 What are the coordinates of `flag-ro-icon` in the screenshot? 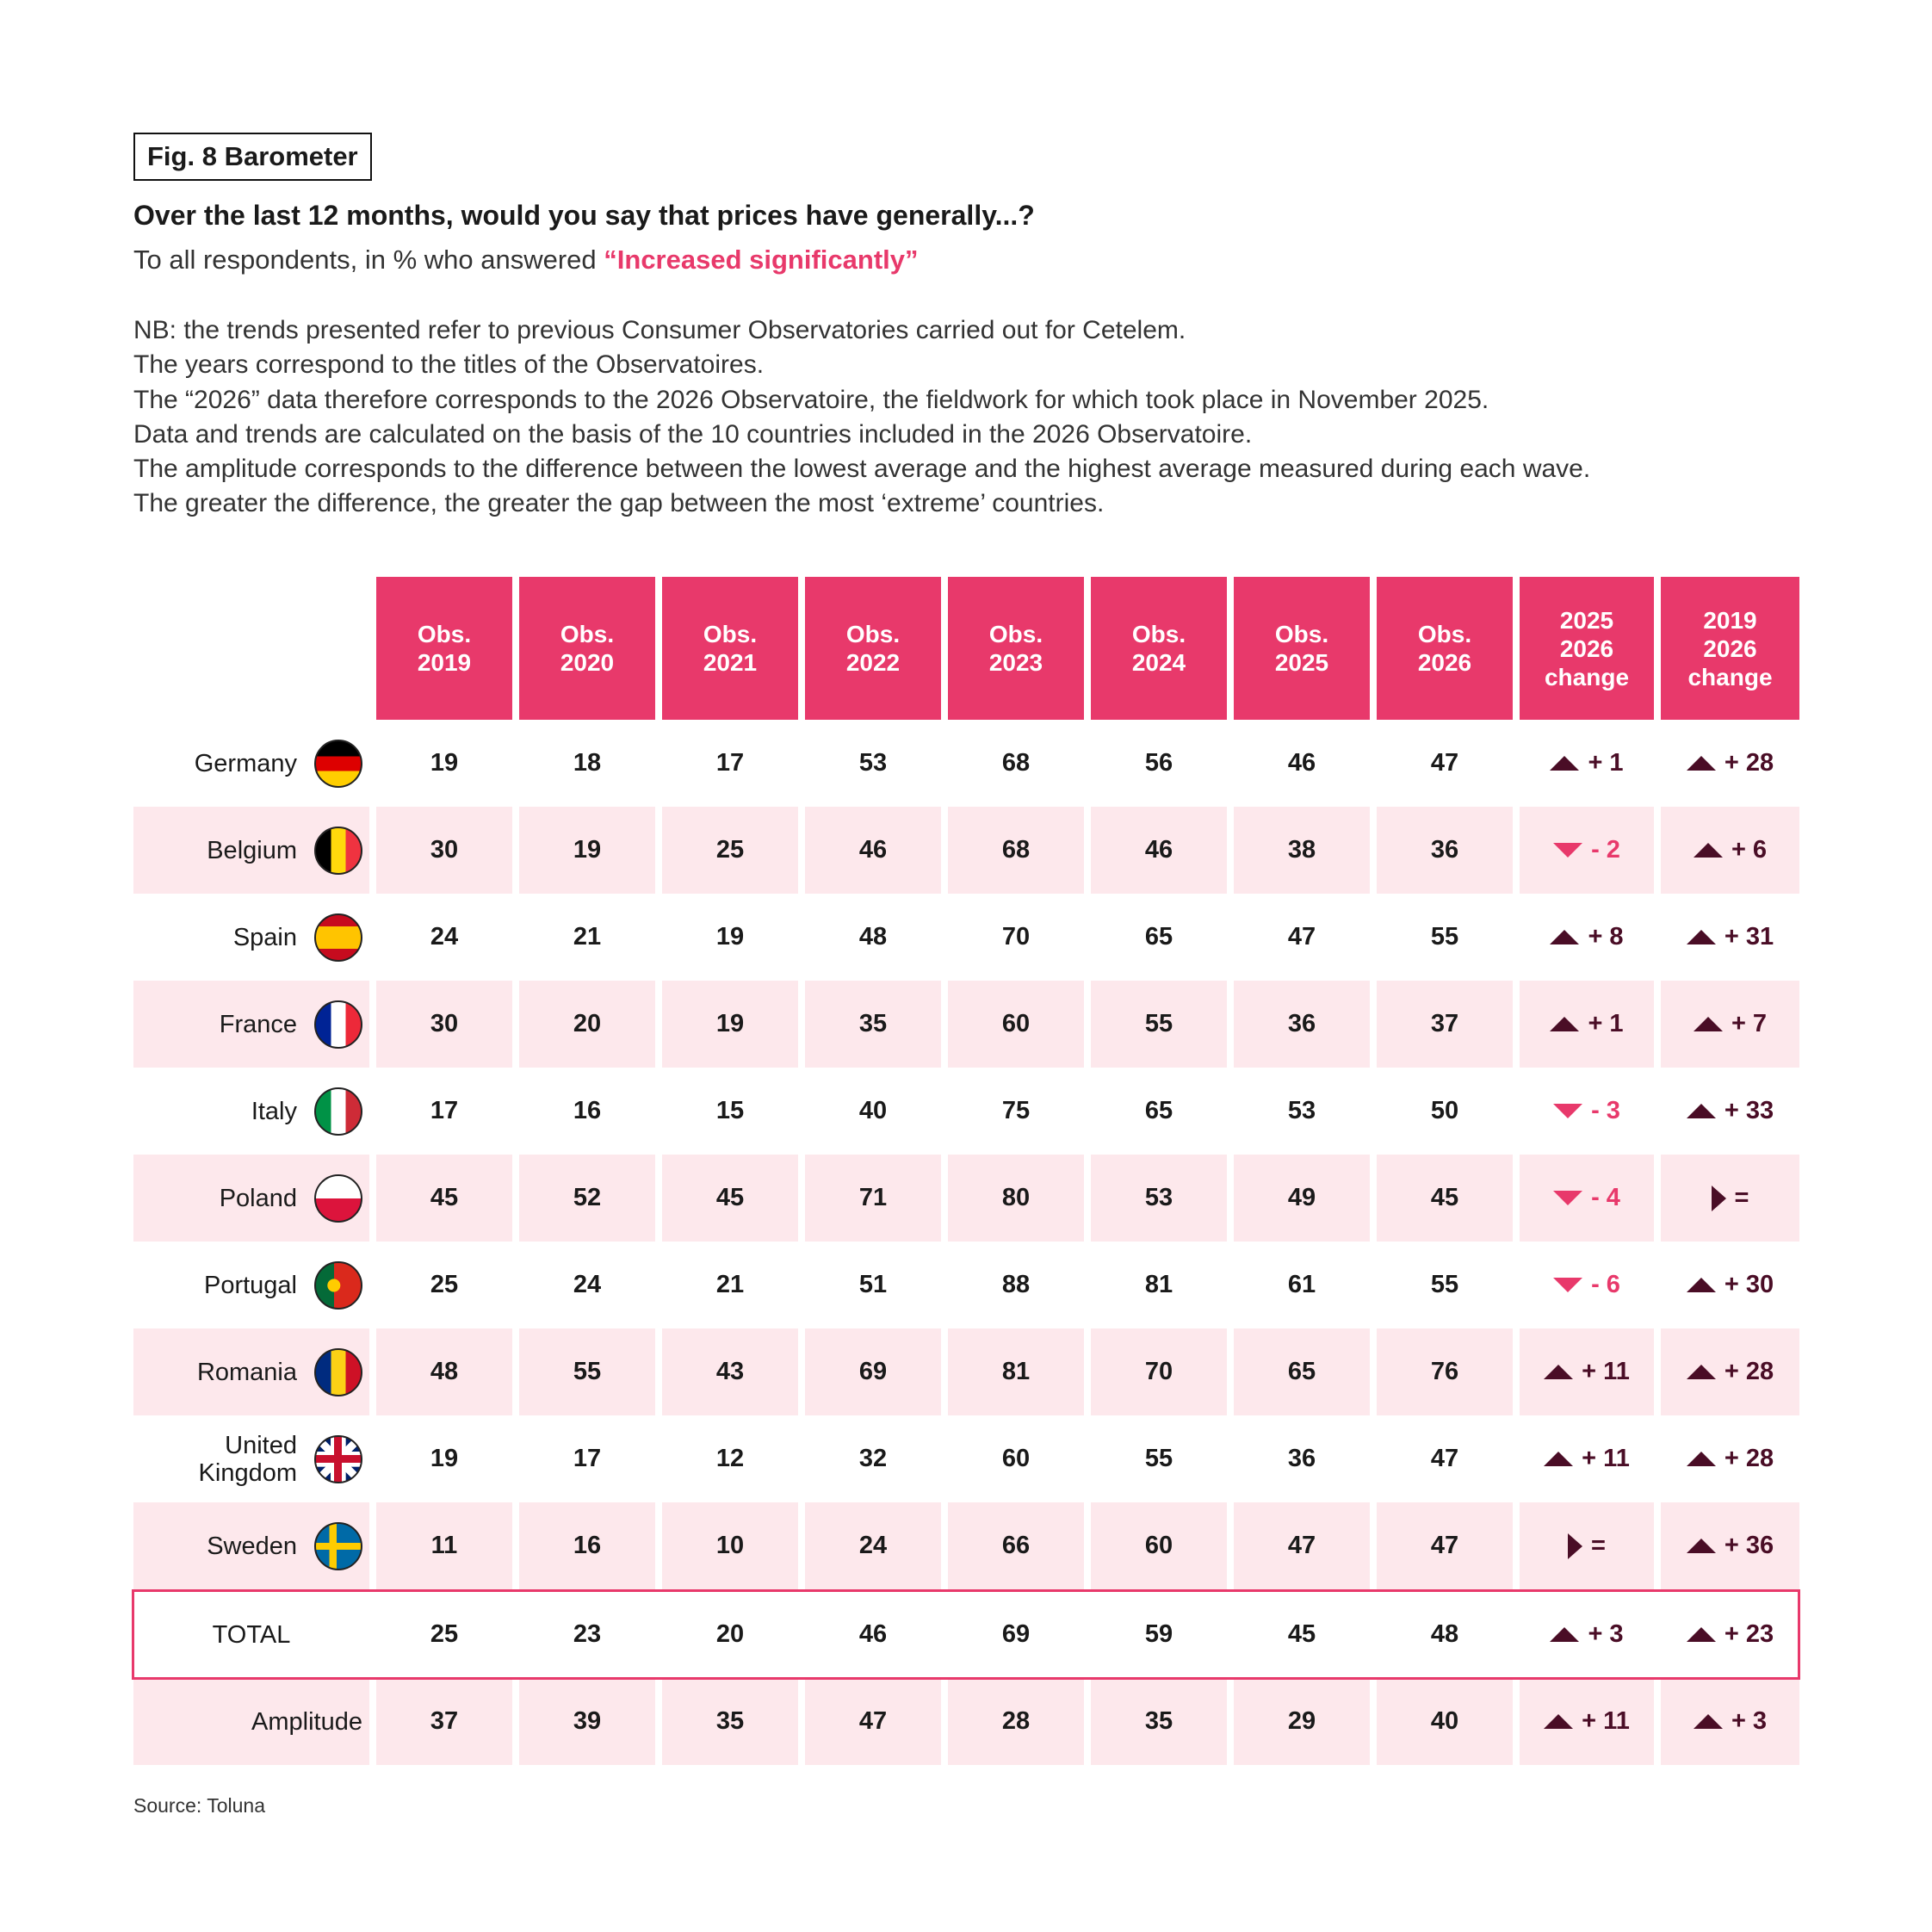 It's located at (338, 1372).